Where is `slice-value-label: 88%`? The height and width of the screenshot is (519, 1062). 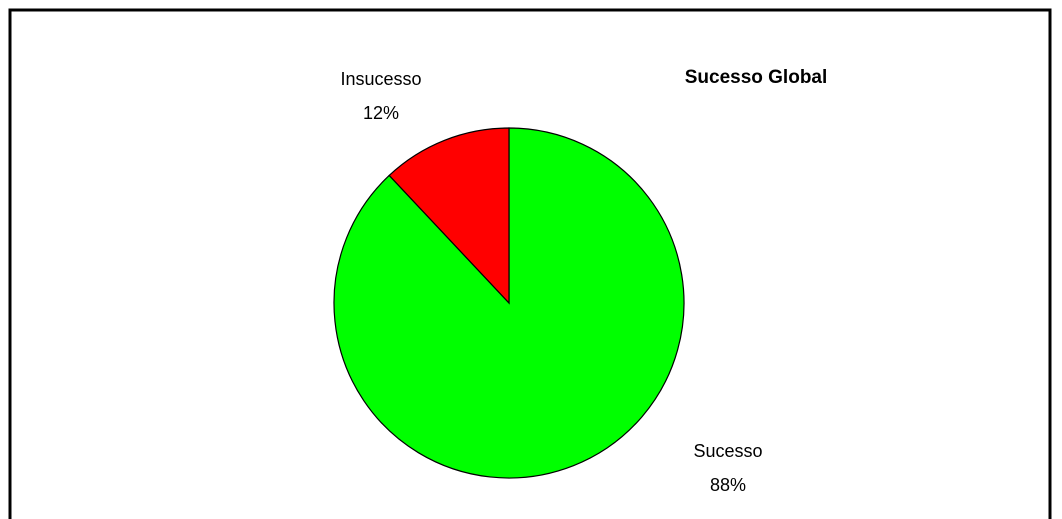 slice-value-label: 88% is located at coordinates (728, 485).